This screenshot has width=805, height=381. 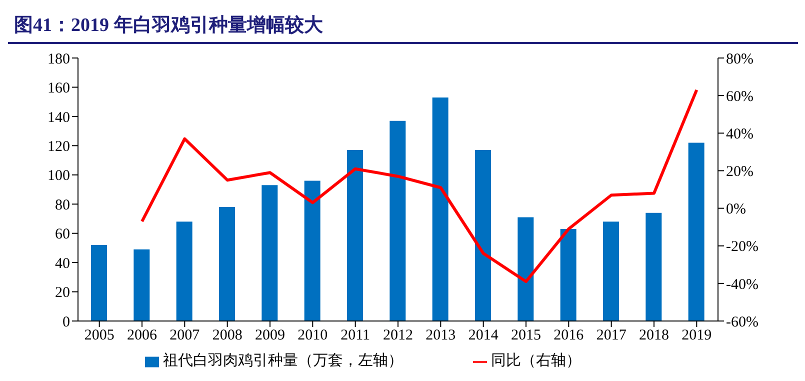 I want to click on y-tick-label: 40, so click(x=62, y=264).